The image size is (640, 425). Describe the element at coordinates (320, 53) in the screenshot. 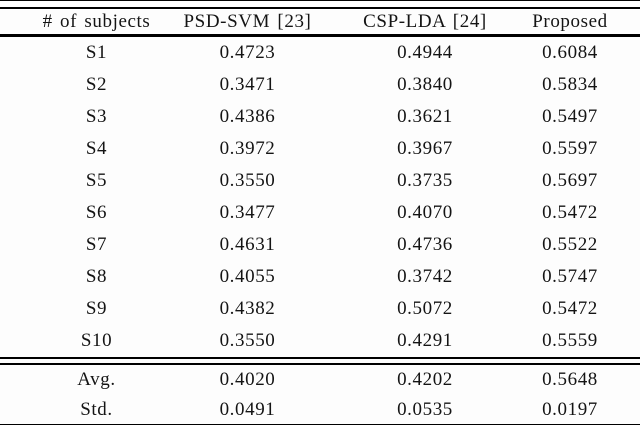

I see `table-row: S1 0.4723 0.4944 0.6084` at that location.